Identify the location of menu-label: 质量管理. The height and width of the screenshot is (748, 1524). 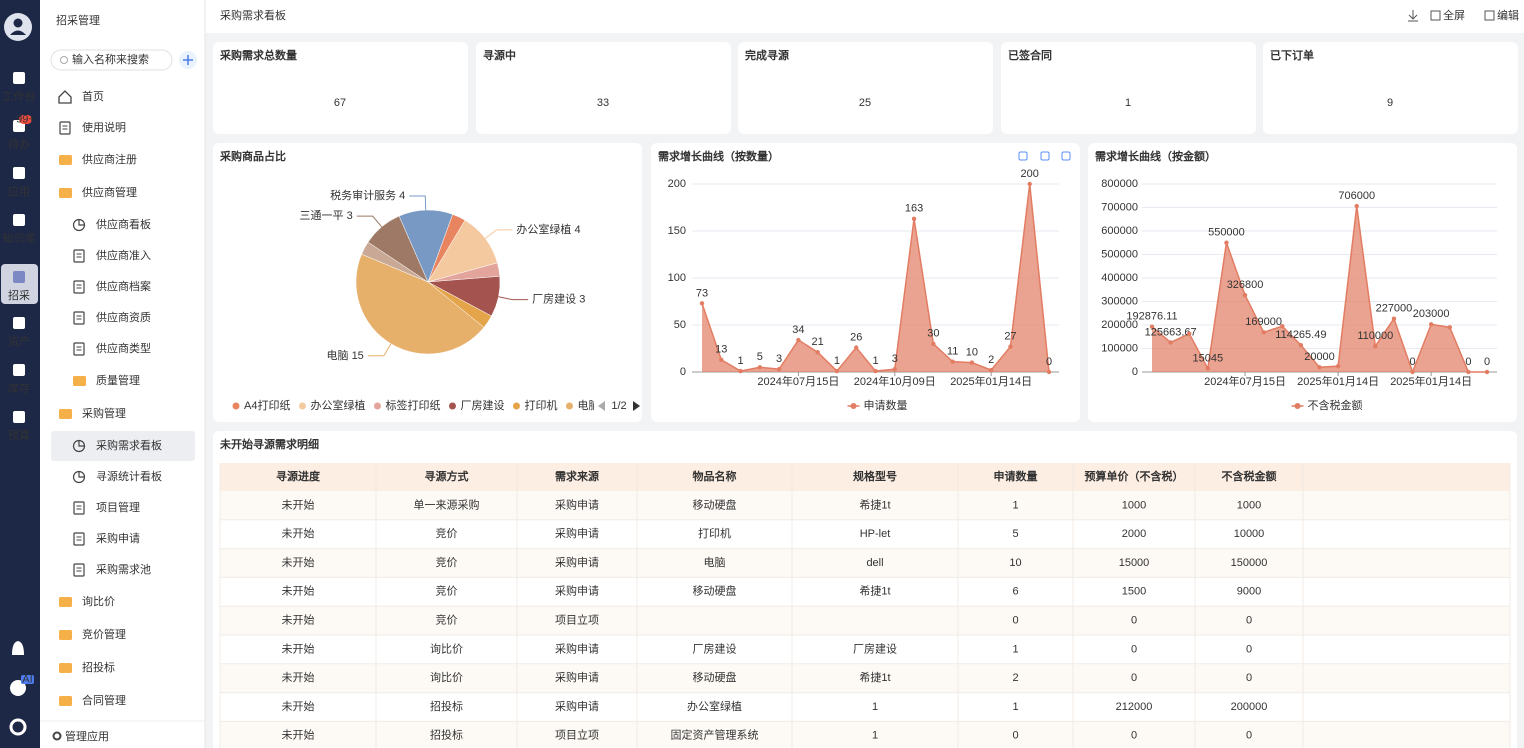
(118, 380).